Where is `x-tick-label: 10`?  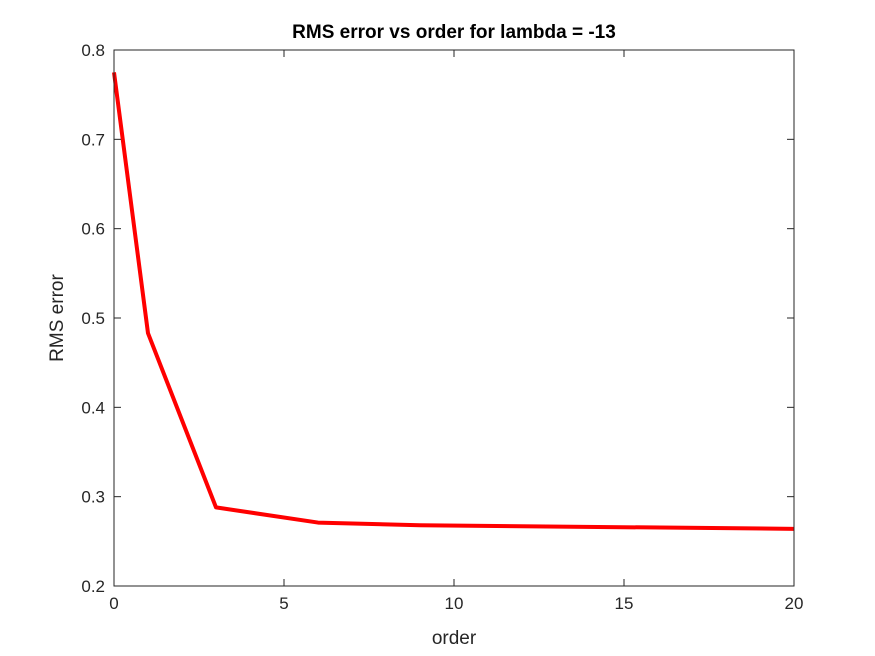 x-tick-label: 10 is located at coordinates (454, 603).